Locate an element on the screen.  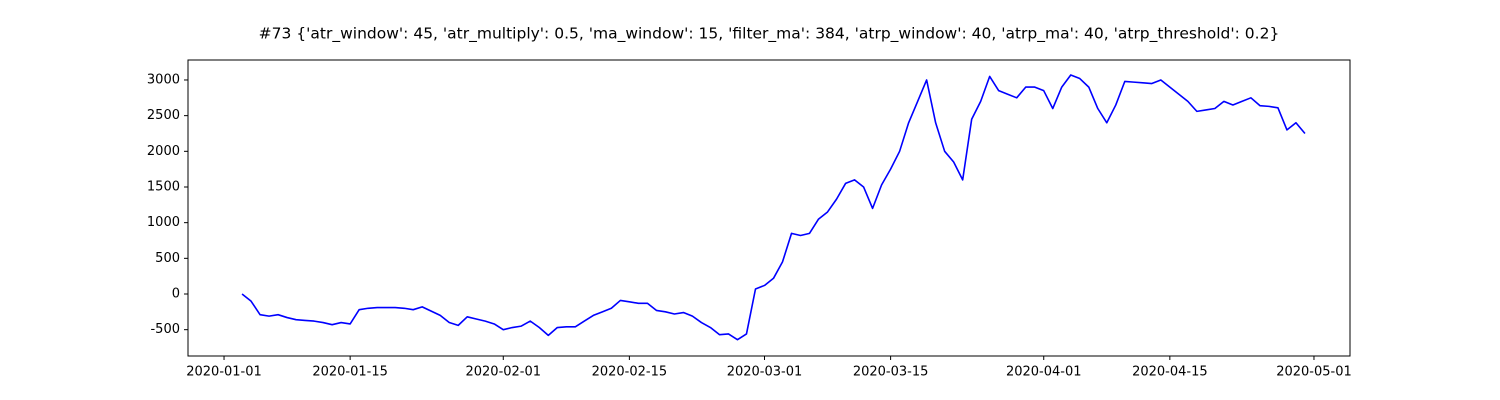
y-tick-label: 0 is located at coordinates (176, 294).